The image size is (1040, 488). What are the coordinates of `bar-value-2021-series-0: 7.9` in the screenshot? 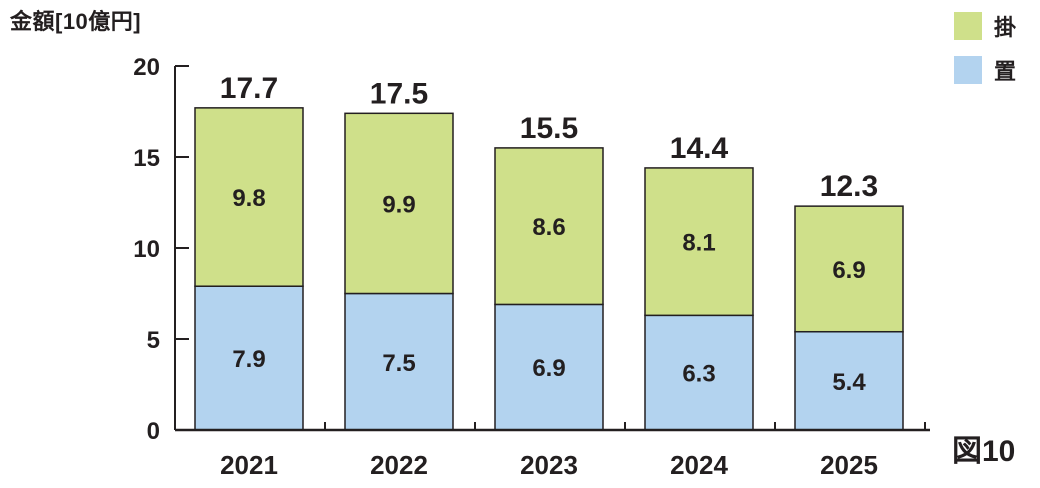 It's located at (248, 359).